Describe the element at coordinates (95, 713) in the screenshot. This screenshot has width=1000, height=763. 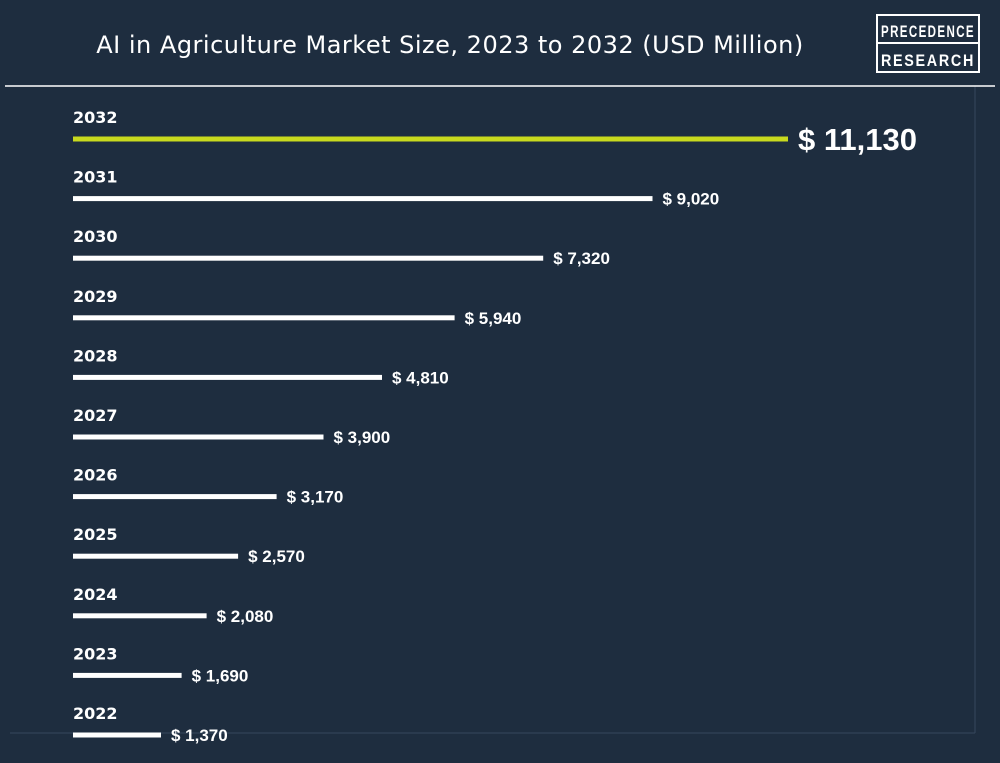
I see `year-label: 2022` at that location.